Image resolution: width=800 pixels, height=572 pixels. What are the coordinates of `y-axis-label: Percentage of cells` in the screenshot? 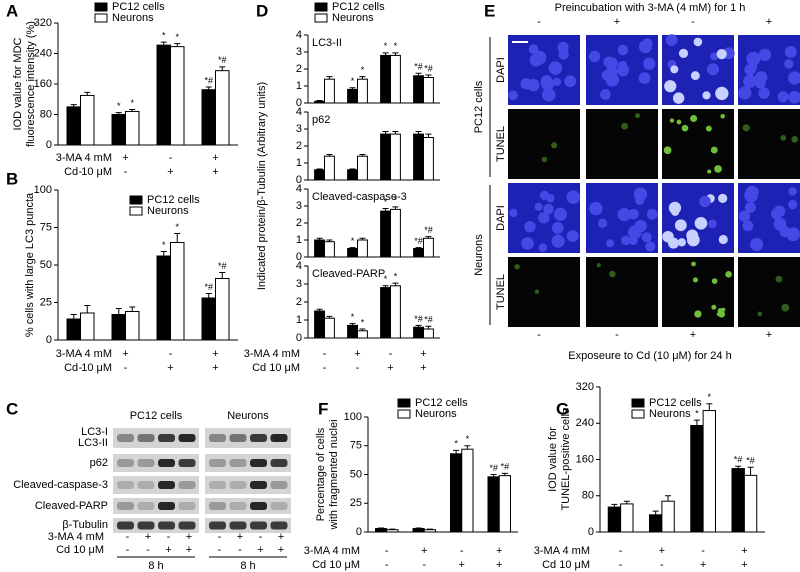 It's located at (321, 474).